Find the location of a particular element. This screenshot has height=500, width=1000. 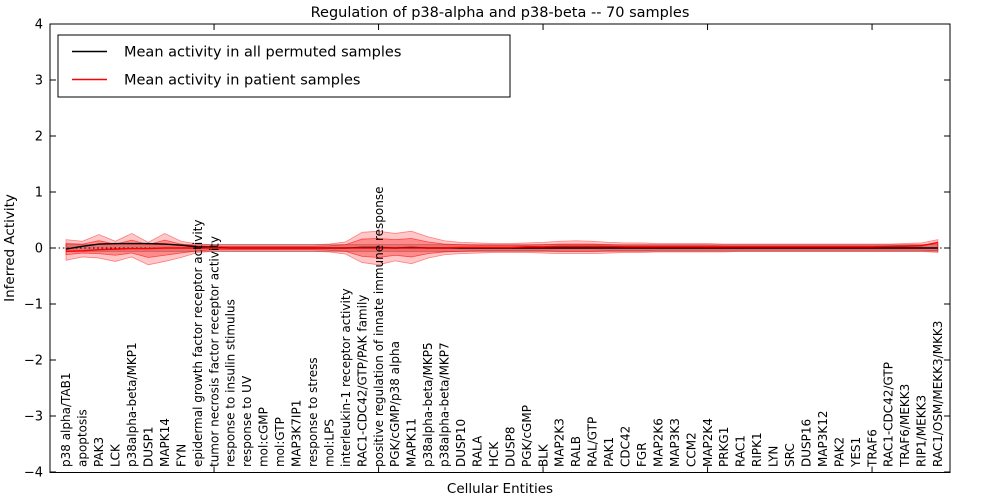

x-tick-label: TRAF6 is located at coordinates (872, 448).